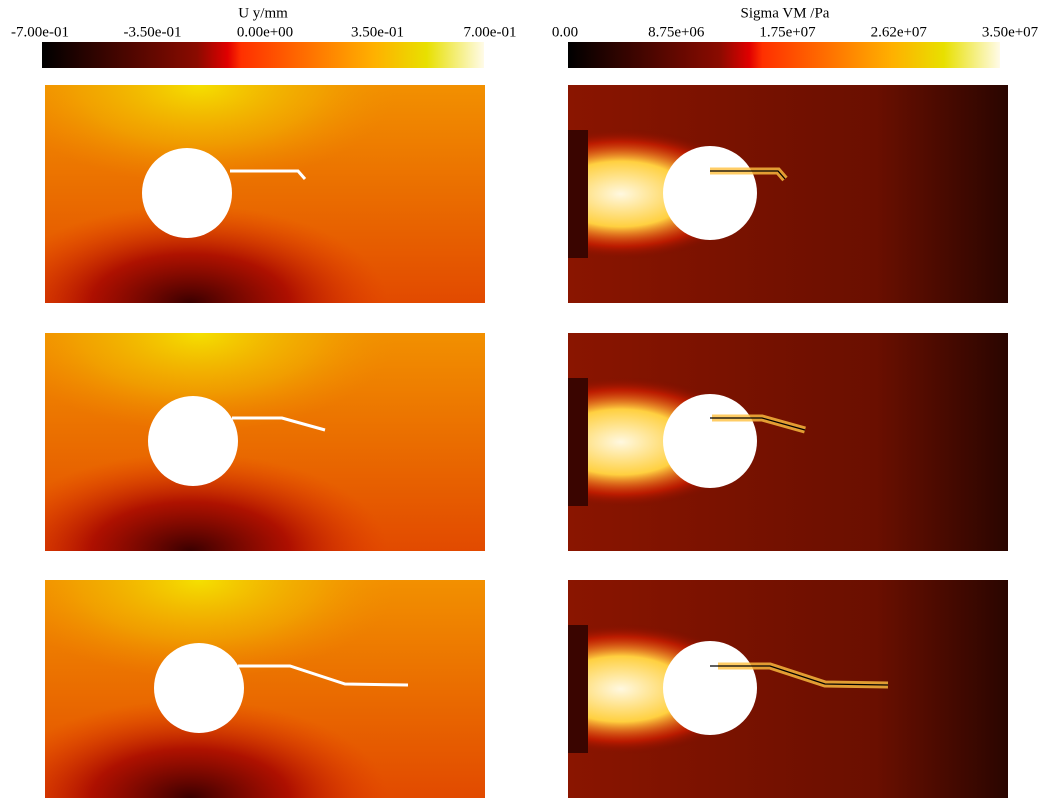 This screenshot has height=801, width=1047. What do you see at coordinates (785, 13) in the screenshot?
I see `colorbar-title: Sigma VM /Pa` at bounding box center [785, 13].